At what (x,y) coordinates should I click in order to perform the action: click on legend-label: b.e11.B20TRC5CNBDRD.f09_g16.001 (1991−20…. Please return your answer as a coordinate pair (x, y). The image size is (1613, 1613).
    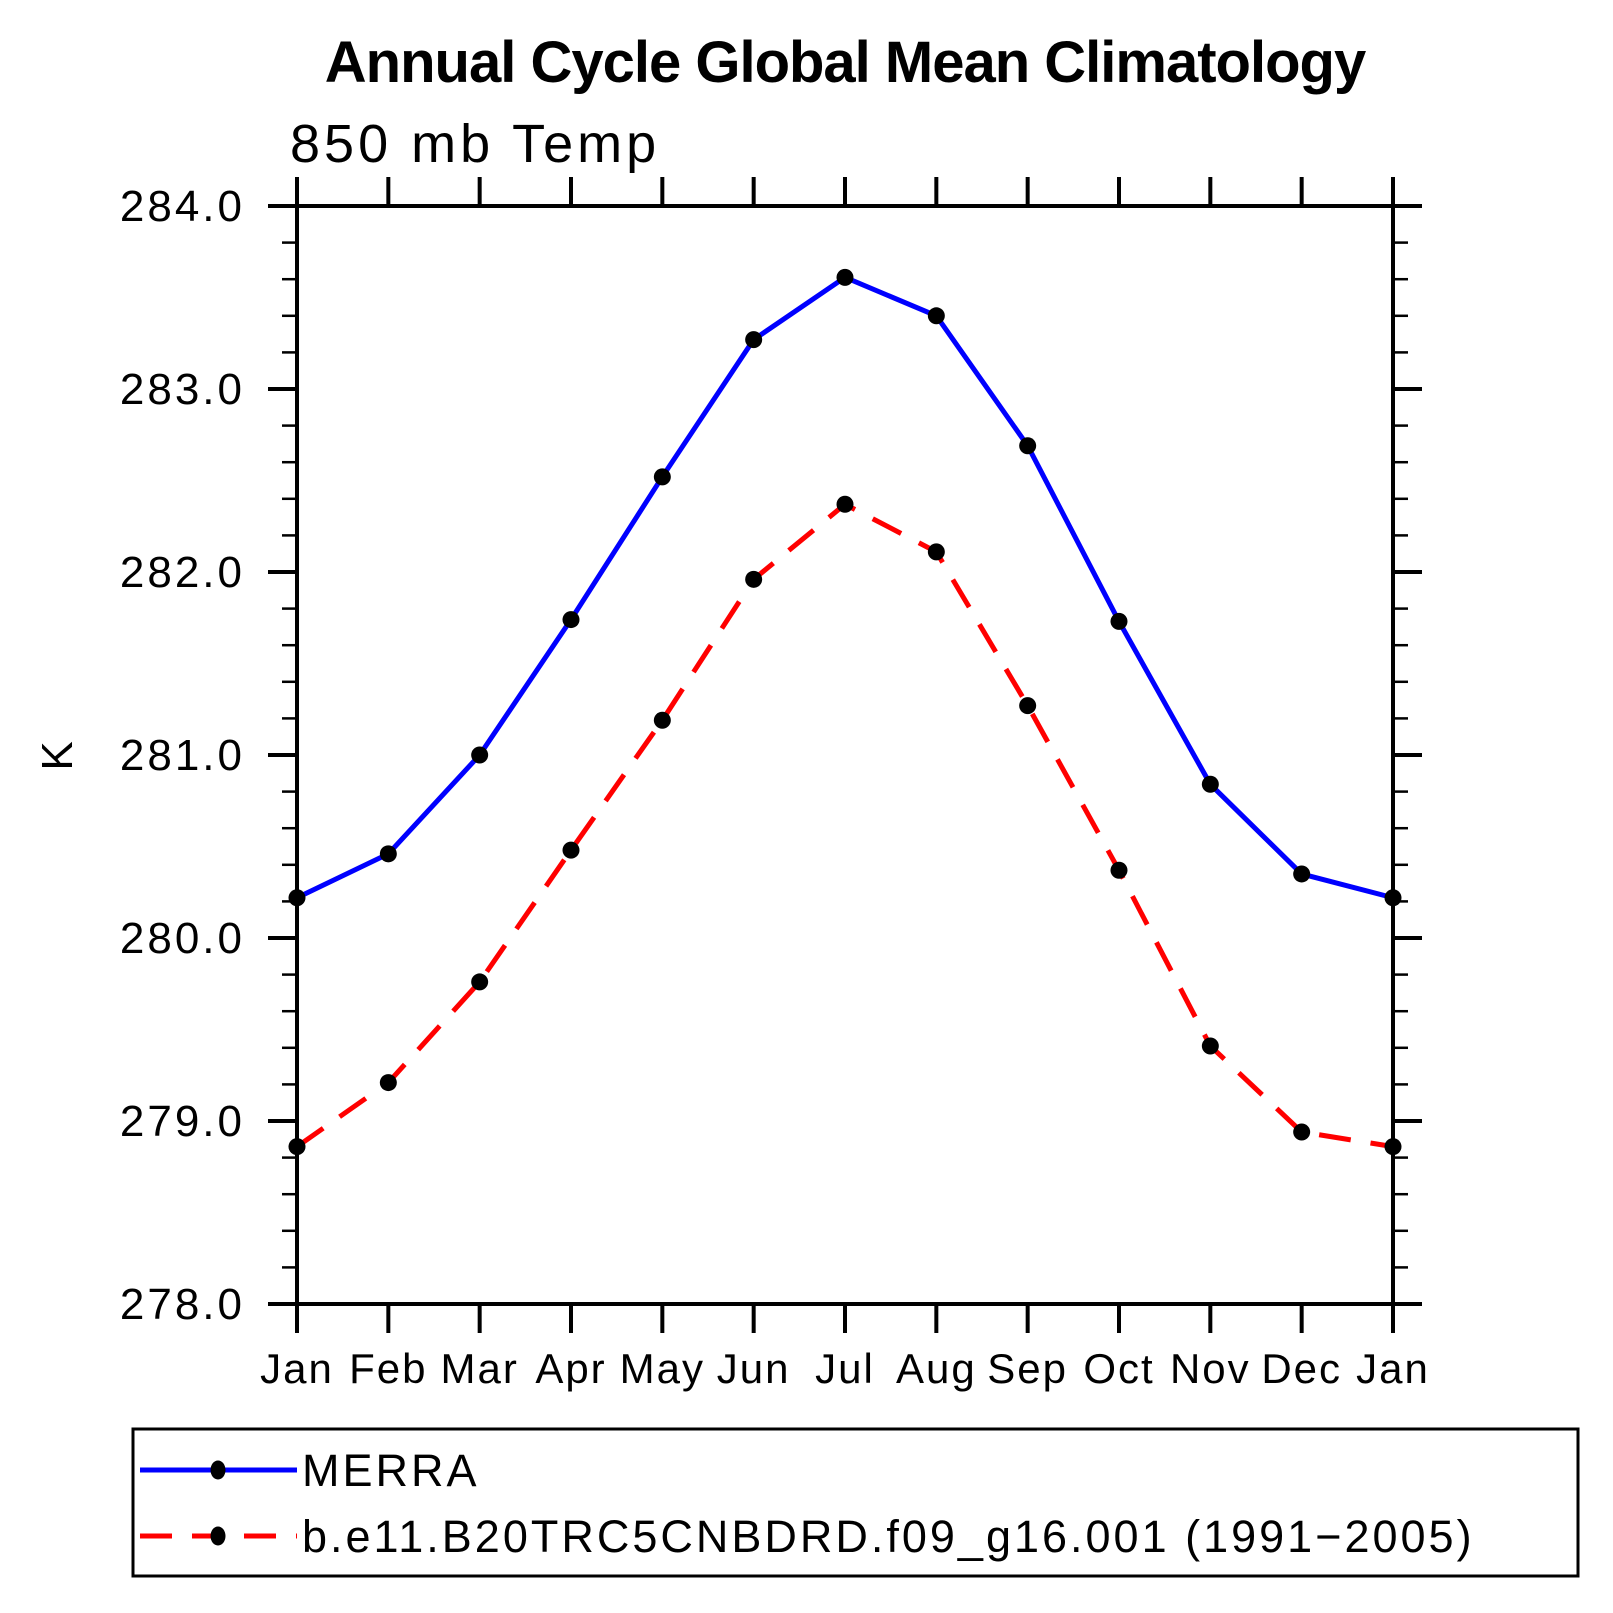
    Looking at the image, I should click on (888, 1536).